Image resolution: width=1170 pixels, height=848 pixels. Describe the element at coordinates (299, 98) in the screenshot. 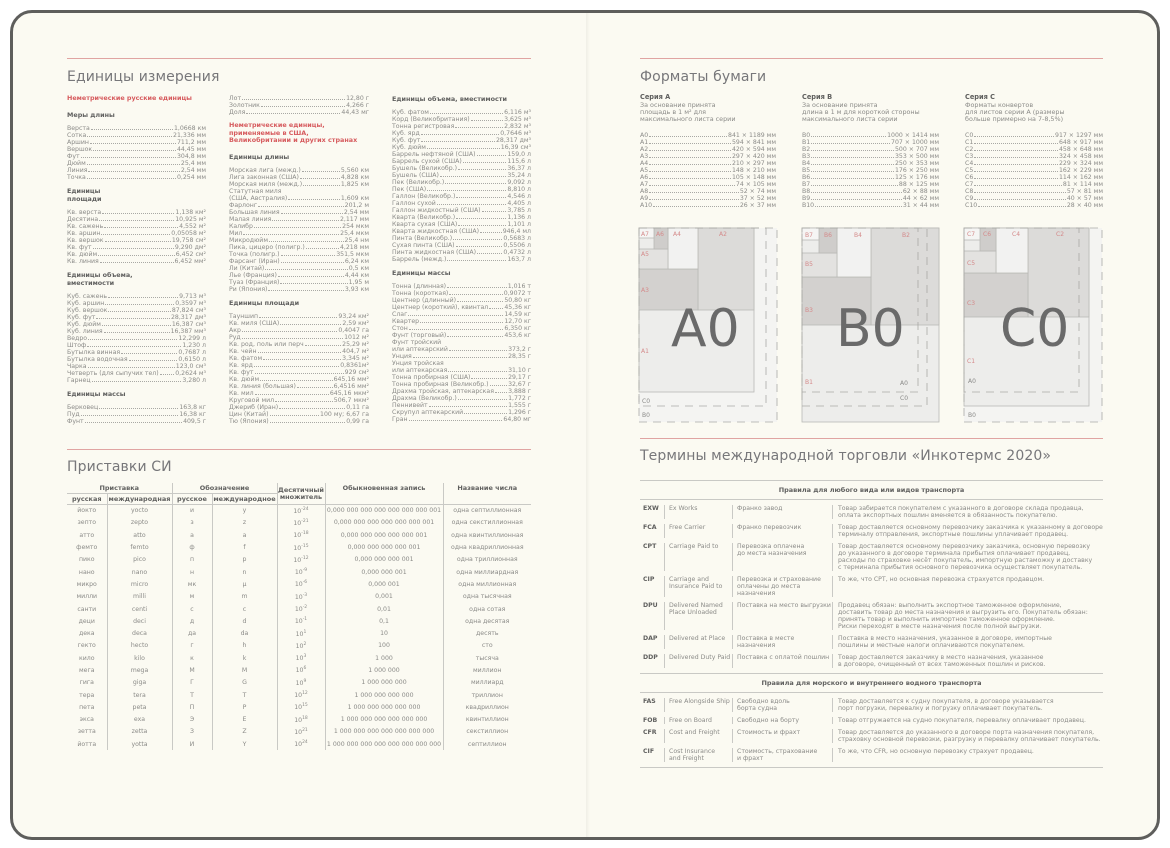

I see `list-item: Лот 12,80 г` at that location.